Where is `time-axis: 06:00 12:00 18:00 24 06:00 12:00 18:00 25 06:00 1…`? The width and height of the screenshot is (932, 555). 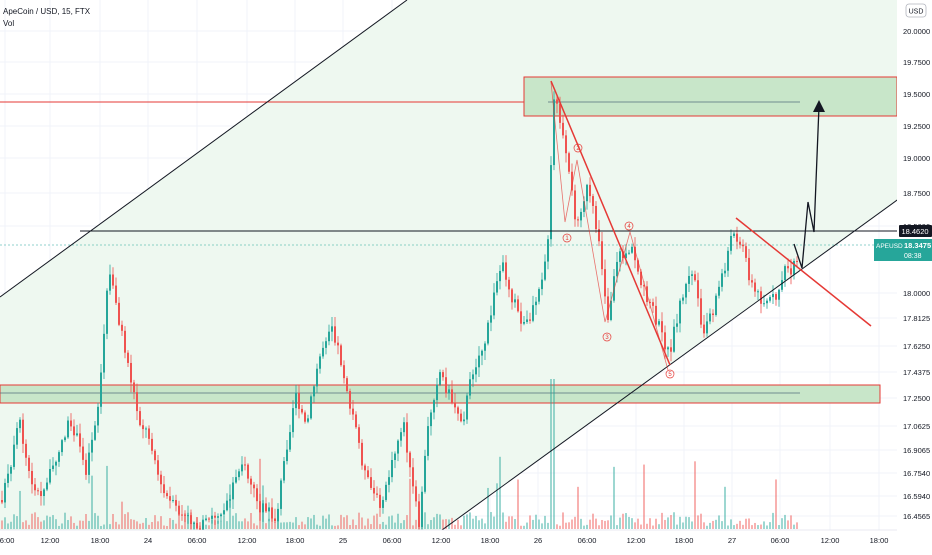 time-axis: 06:00 12:00 18:00 24 06:00 12:00 18:00 25 06:00 1… is located at coordinates (466, 539).